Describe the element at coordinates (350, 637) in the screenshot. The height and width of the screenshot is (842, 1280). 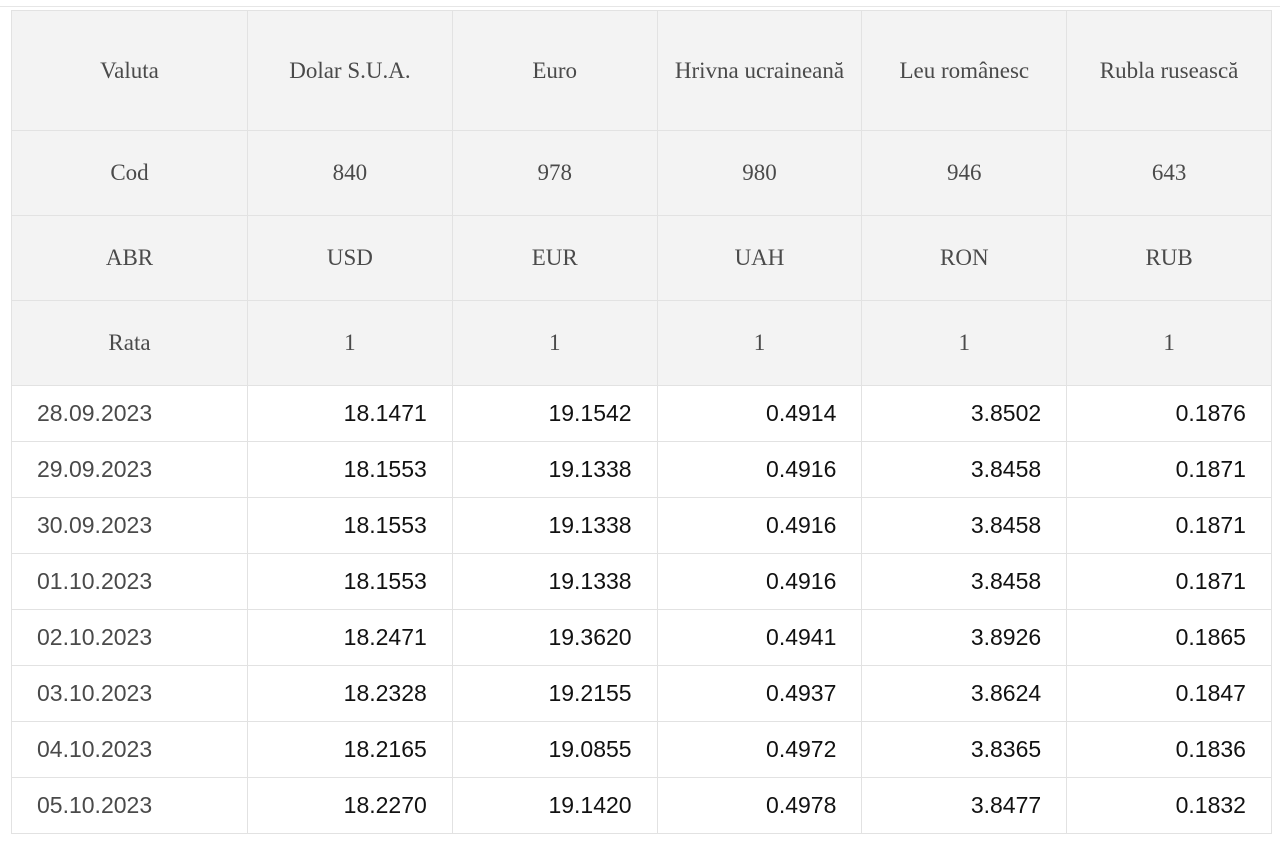
I see `rate-usd: 18.2471` at that location.